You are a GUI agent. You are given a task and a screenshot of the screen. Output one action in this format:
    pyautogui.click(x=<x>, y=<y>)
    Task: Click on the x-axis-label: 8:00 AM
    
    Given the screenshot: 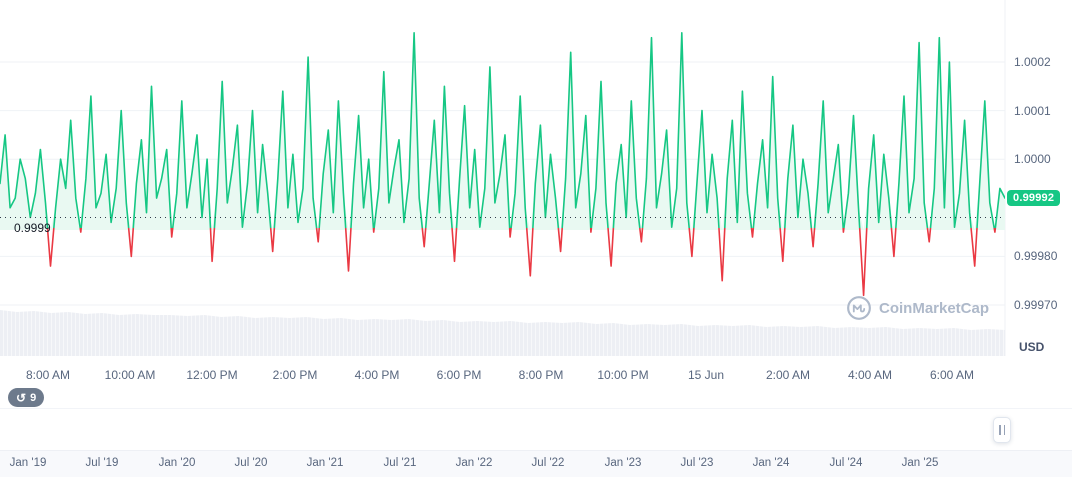 What is the action you would take?
    pyautogui.click(x=48, y=375)
    